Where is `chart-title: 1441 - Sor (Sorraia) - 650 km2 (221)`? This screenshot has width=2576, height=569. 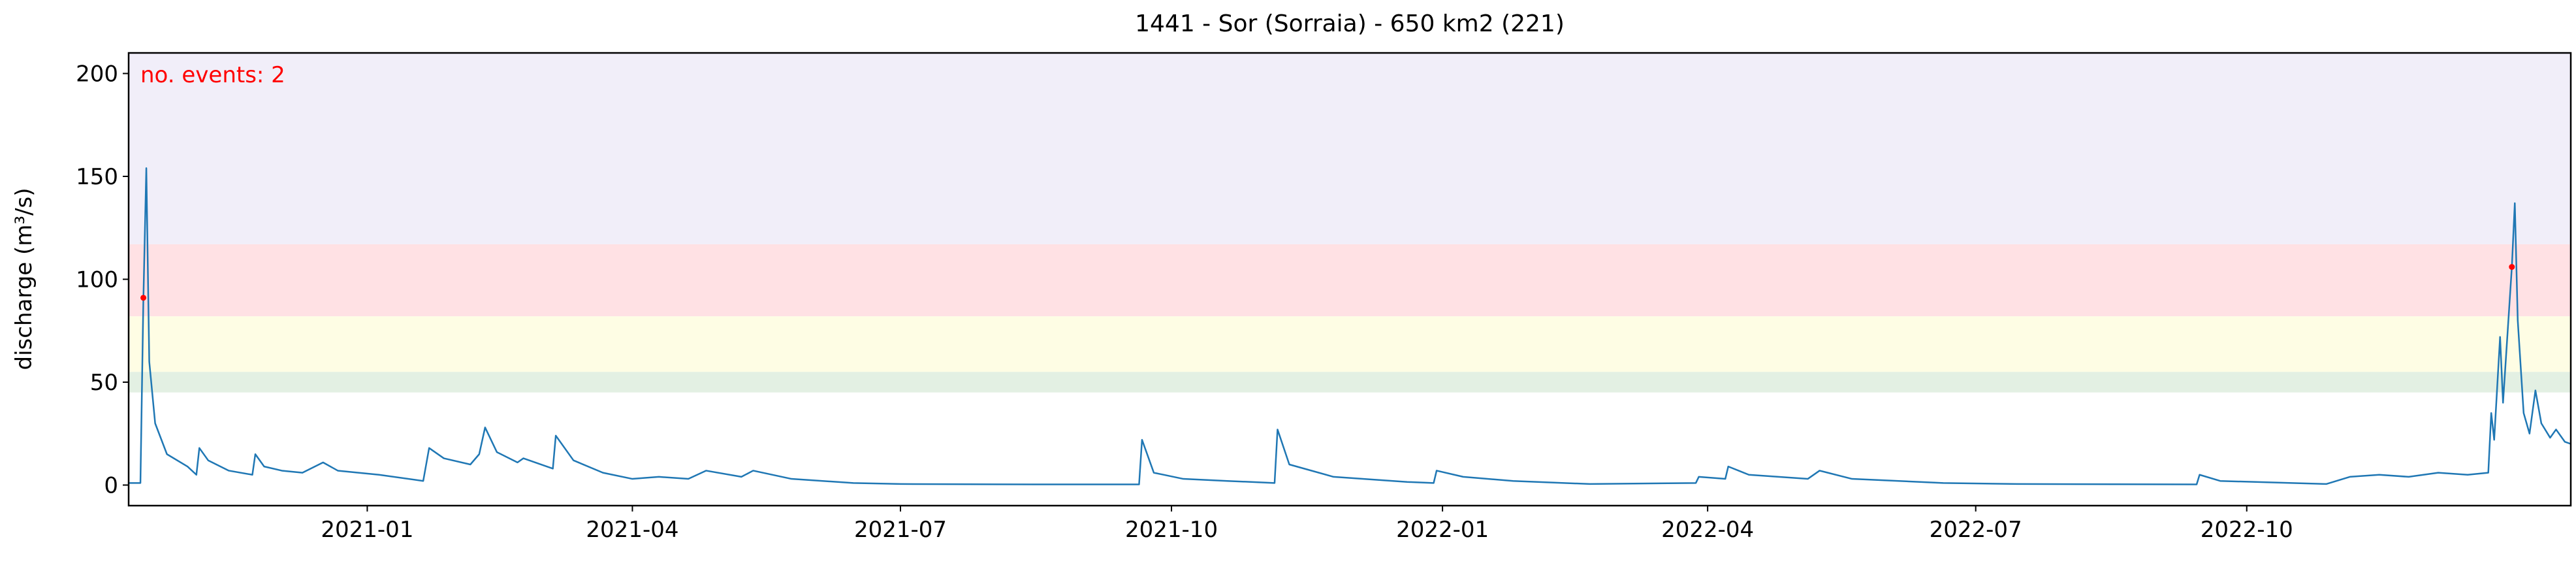 chart-title: 1441 - Sor (Sorraia) - 650 km2 (221) is located at coordinates (1350, 23).